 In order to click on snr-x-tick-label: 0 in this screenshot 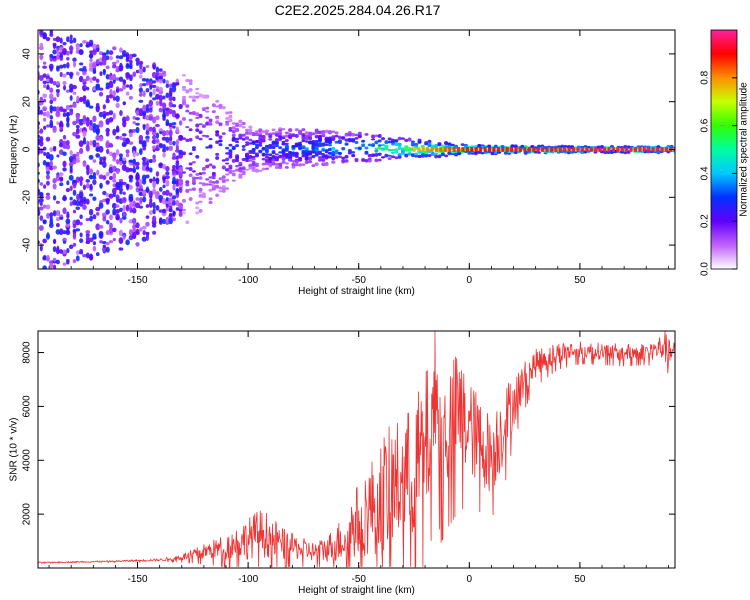, I will do `click(470, 579)`.